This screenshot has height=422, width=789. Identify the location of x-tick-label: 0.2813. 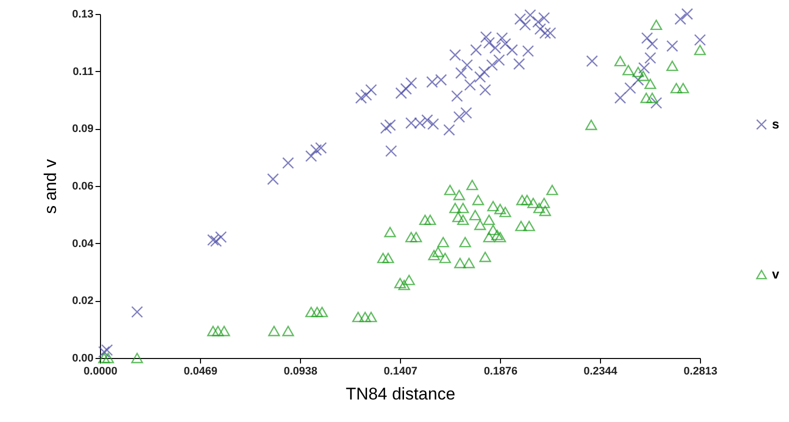
(701, 372).